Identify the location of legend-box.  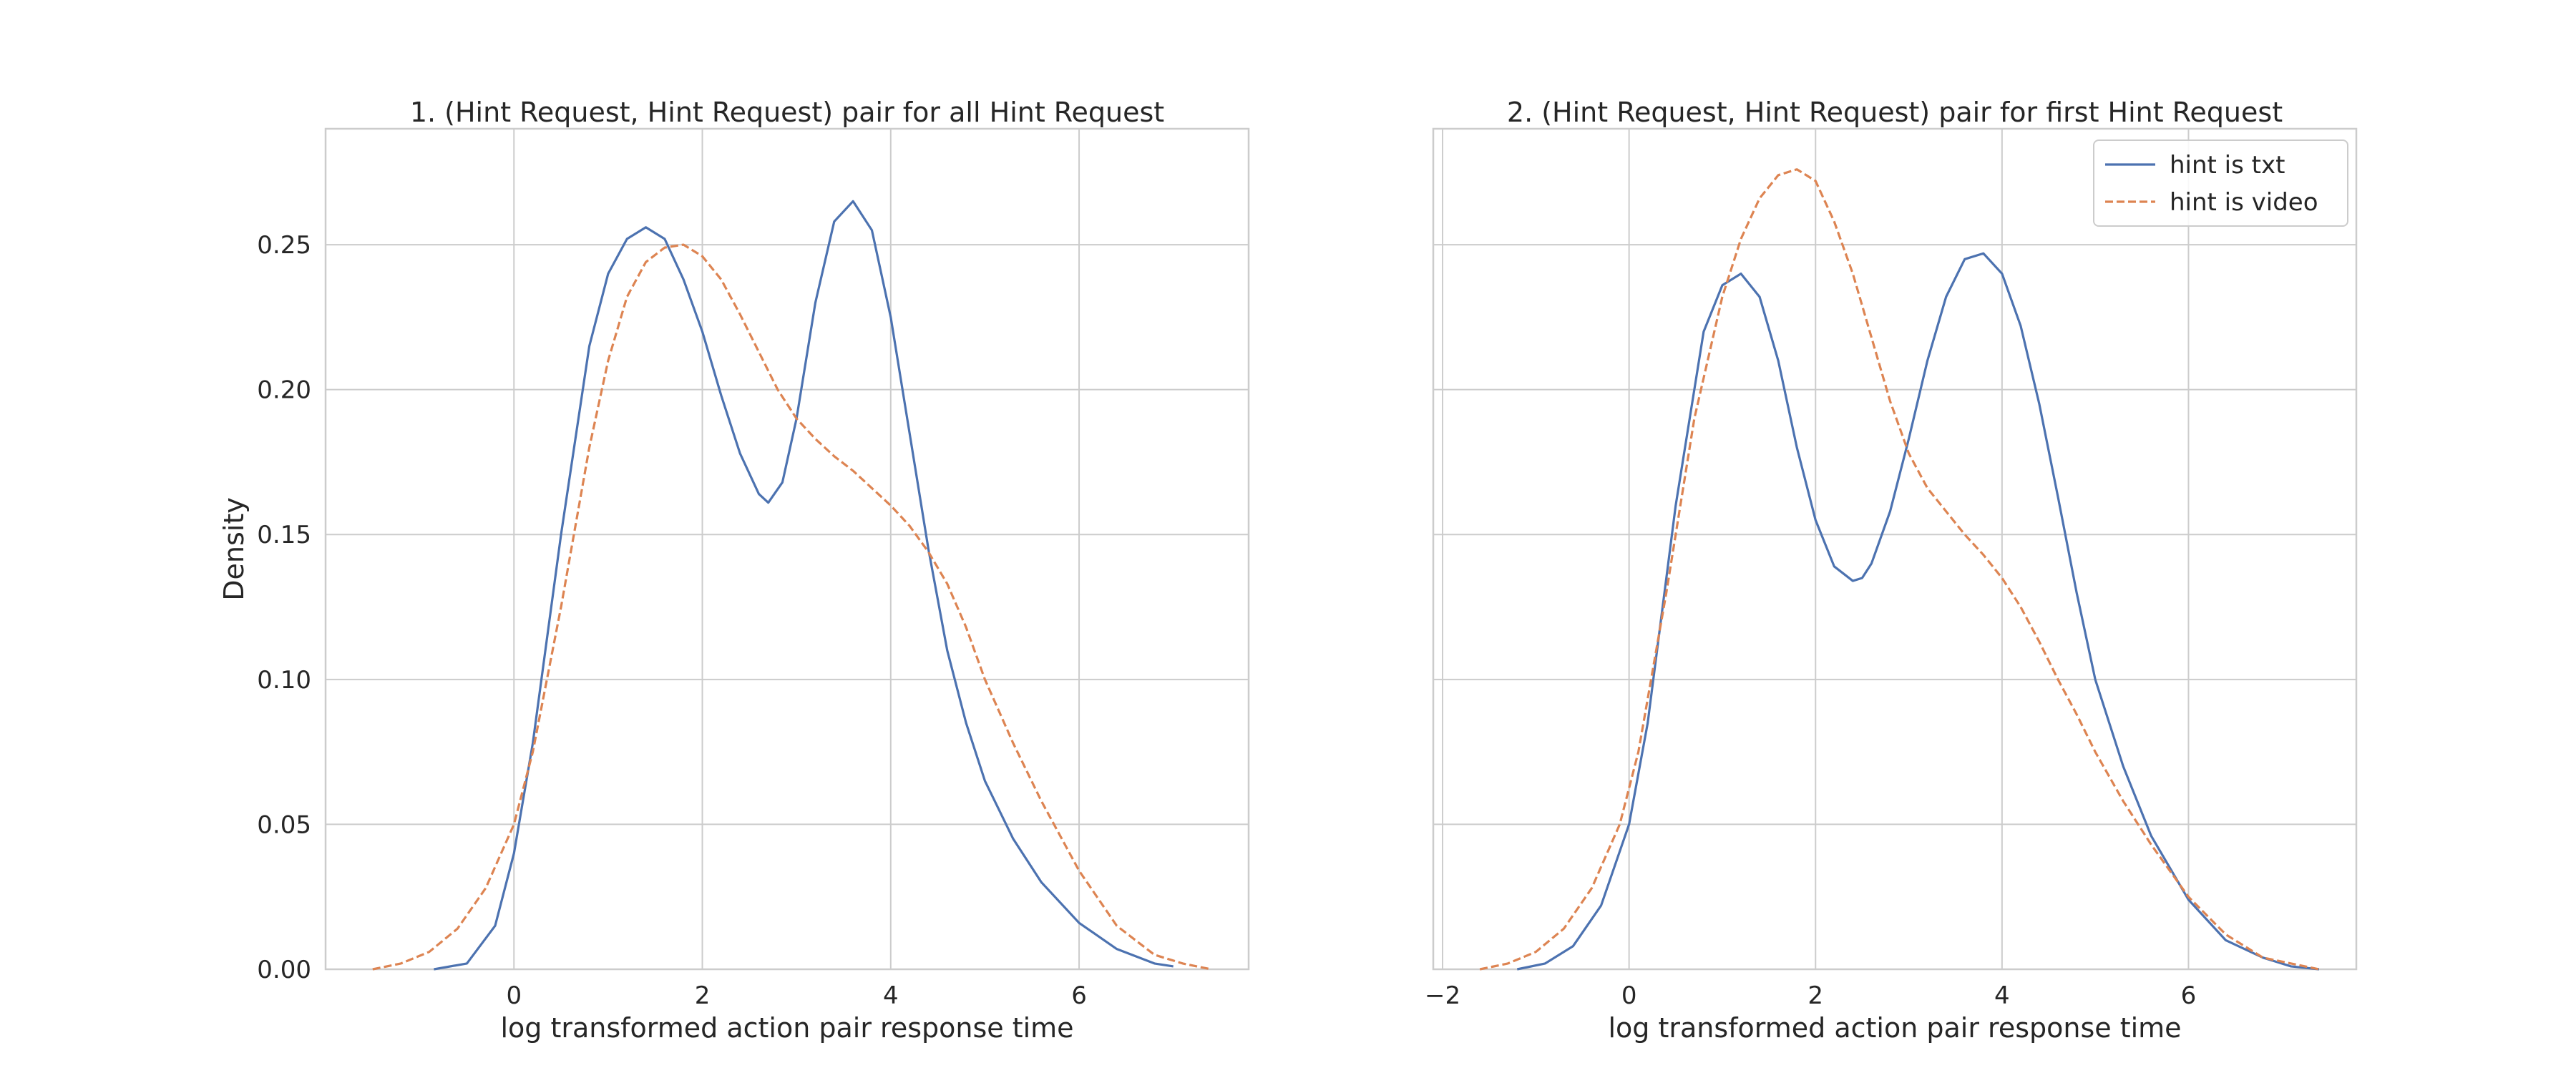
(2220, 183).